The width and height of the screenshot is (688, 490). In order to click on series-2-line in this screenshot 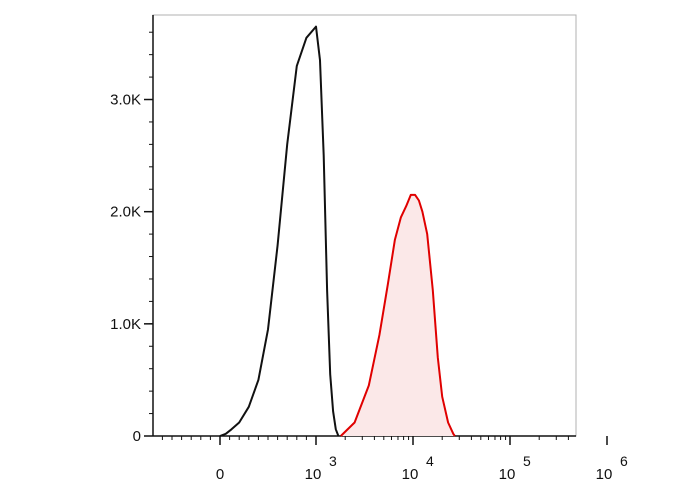, I will do `click(398, 315)`.